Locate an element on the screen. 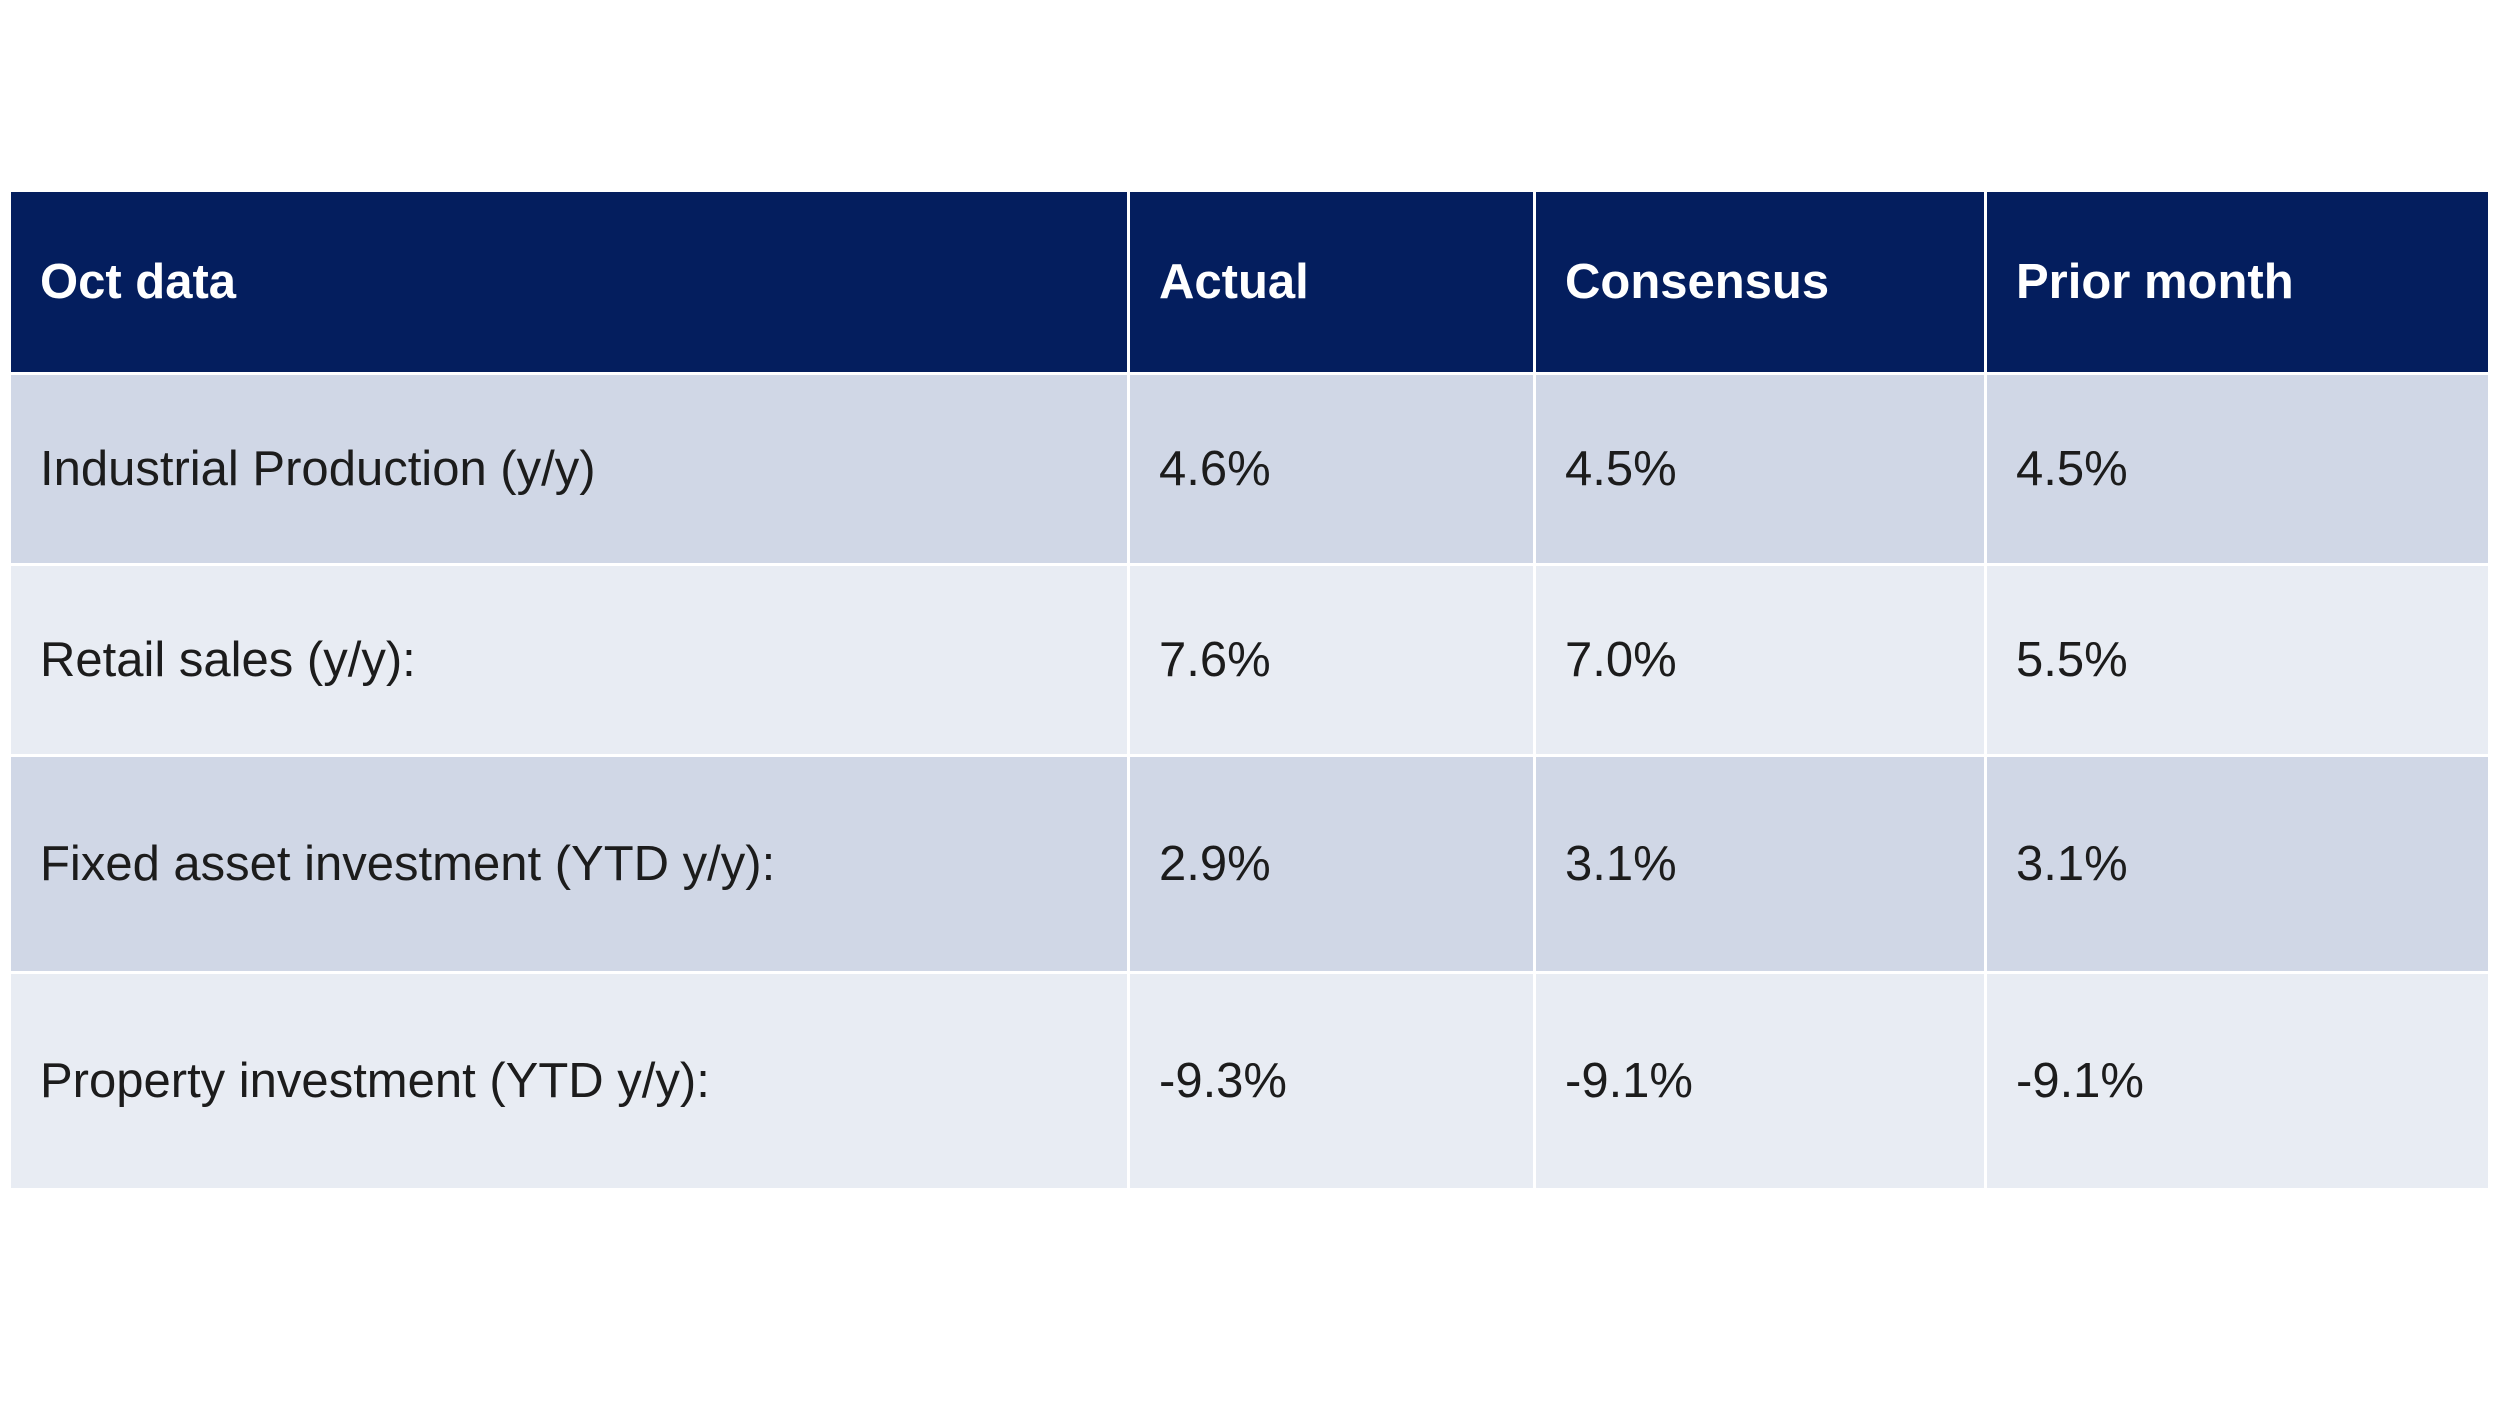 Image resolution: width=2496 pixels, height=1404 pixels. prior-month-value: 4.5% is located at coordinates (2237, 469).